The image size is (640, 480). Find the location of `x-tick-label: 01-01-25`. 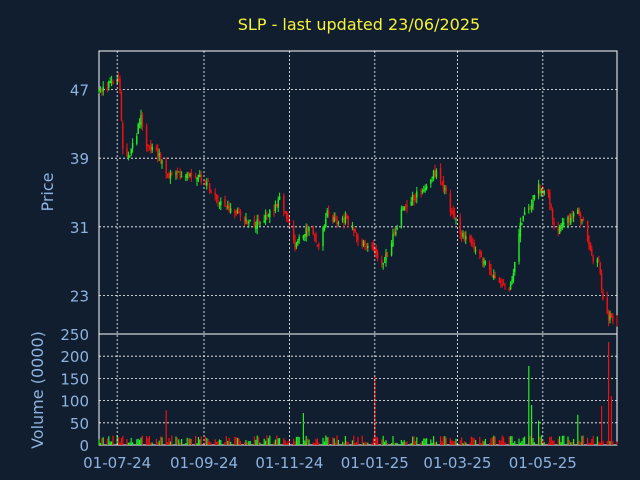

x-tick-label: 01-01-25 is located at coordinates (375, 463).